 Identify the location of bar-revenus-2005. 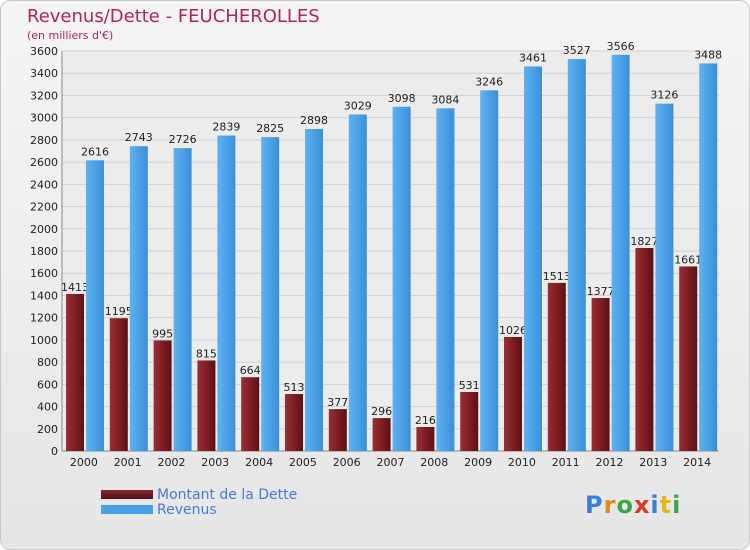
(314, 290).